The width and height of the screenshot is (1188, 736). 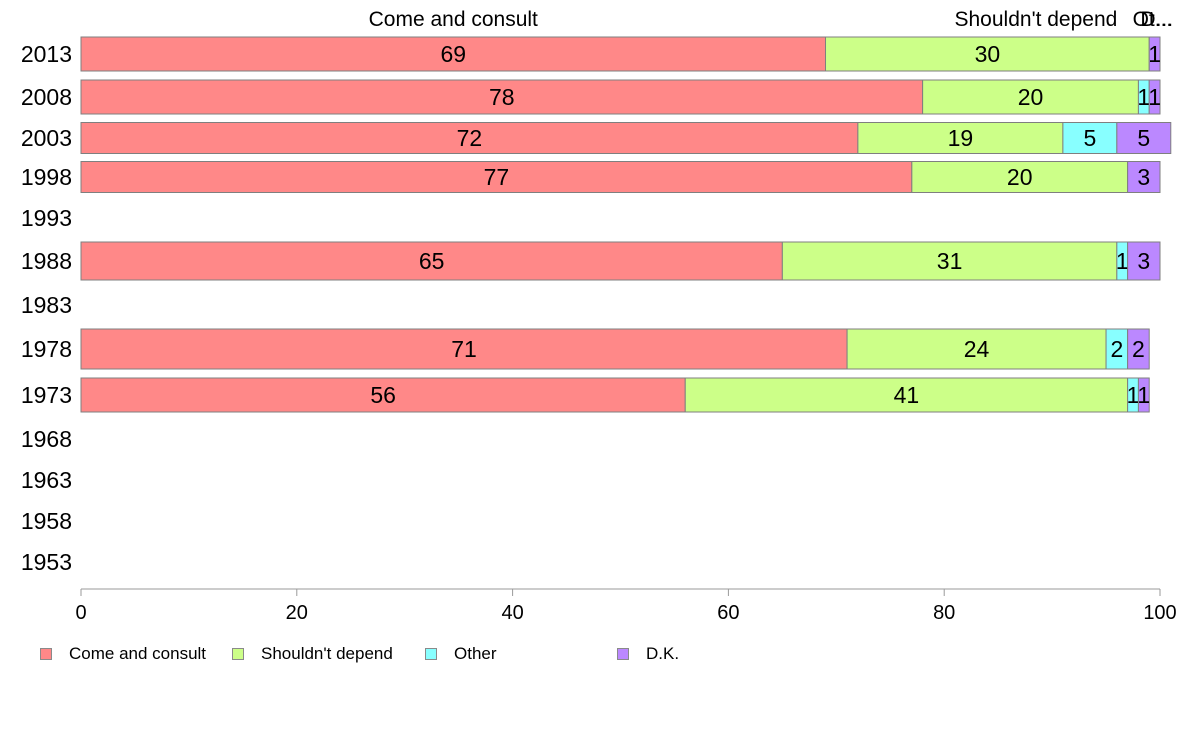 I want to click on y-tick-label: 2013, so click(x=46, y=54).